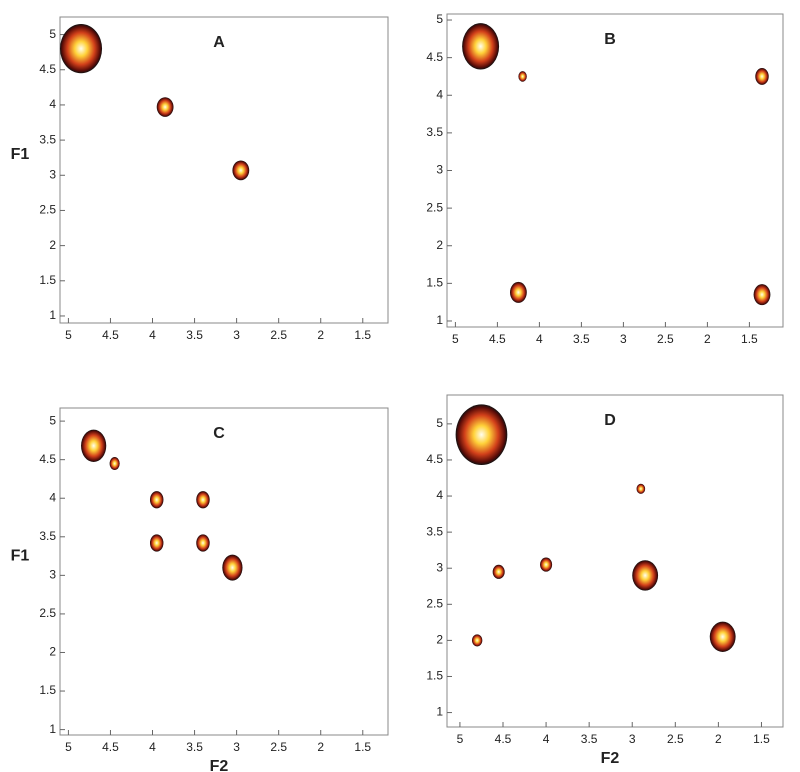 The width and height of the screenshot is (800, 772). What do you see at coordinates (219, 433) in the screenshot?
I see `panel-label: C` at bounding box center [219, 433].